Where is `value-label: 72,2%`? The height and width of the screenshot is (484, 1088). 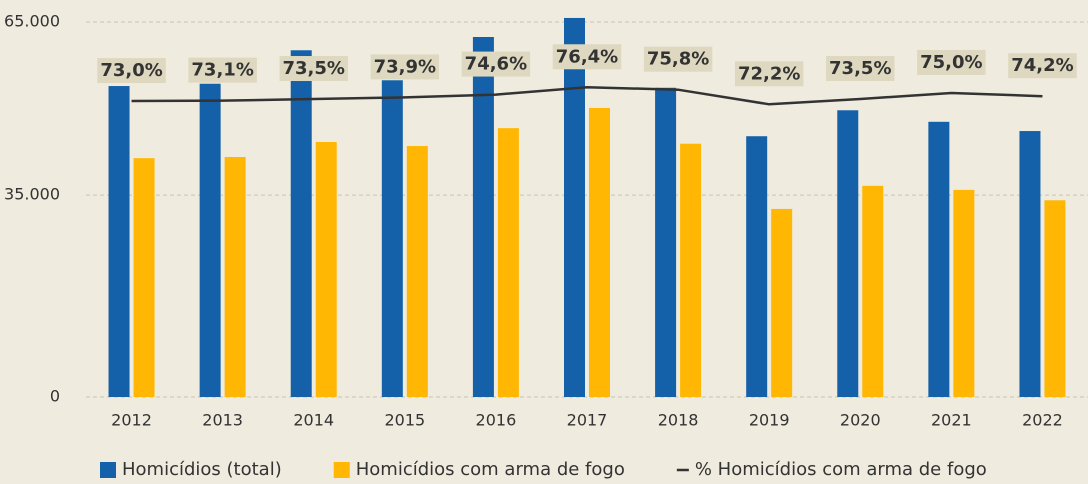
value-label: 72,2% is located at coordinates (769, 73).